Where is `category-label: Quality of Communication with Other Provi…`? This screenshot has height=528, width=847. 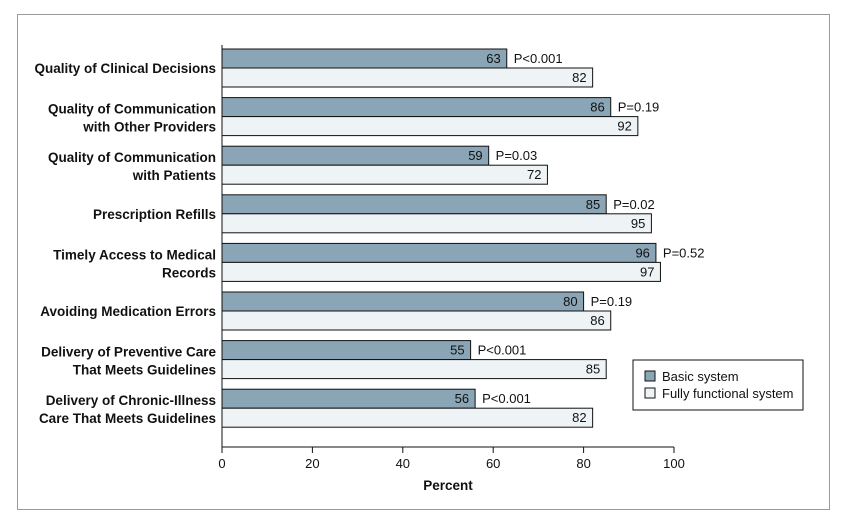 category-label: Quality of Communication with Other Provi… is located at coordinates (132, 118).